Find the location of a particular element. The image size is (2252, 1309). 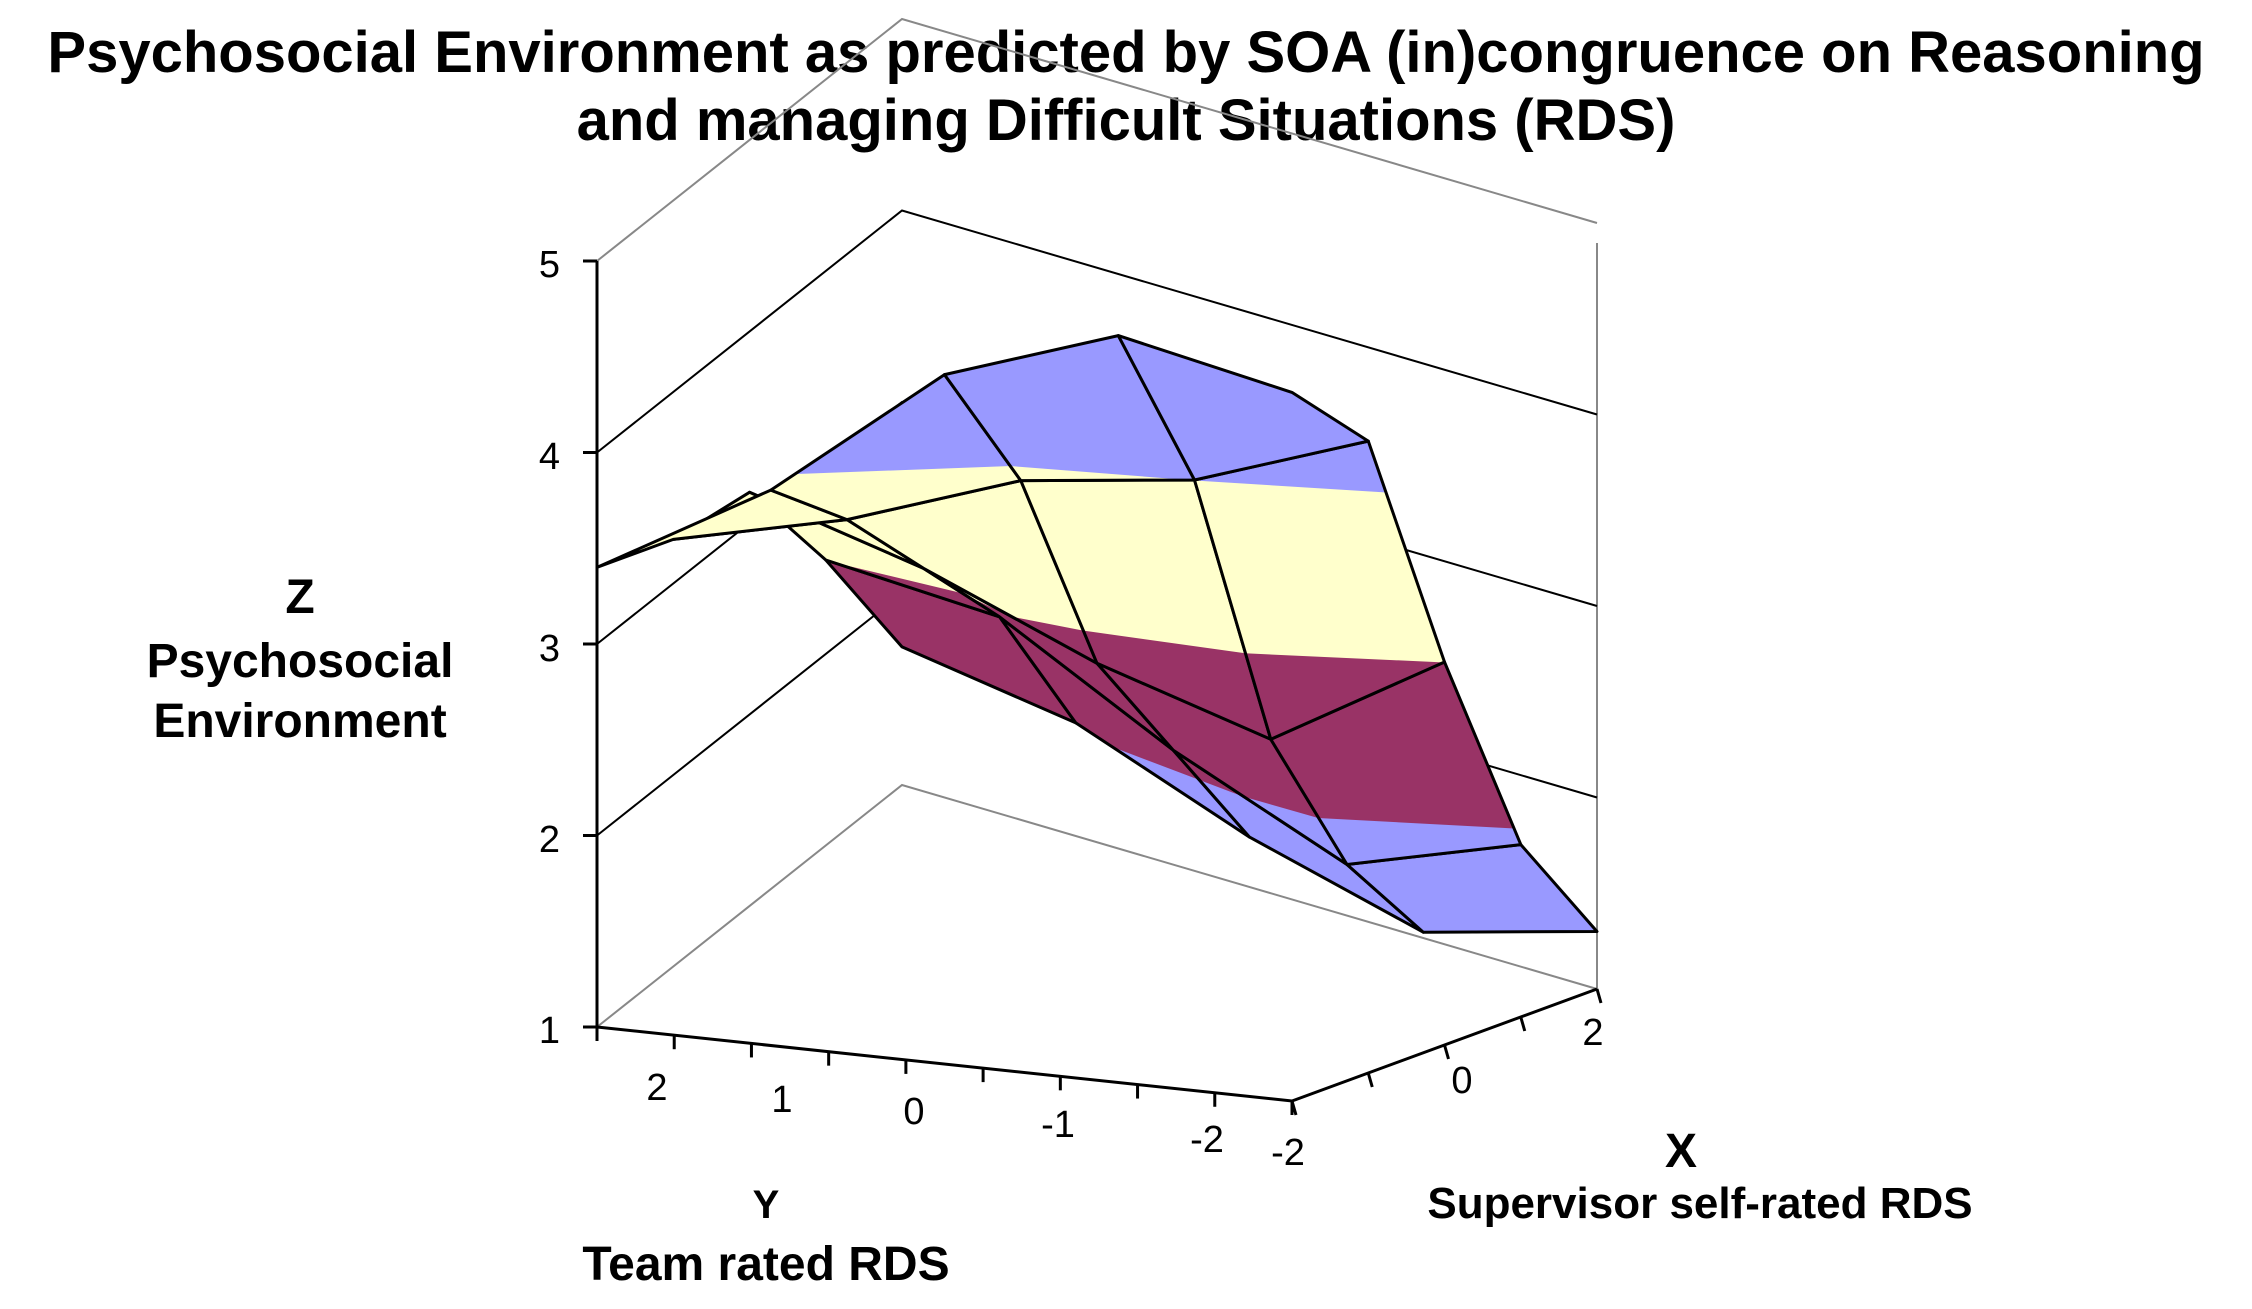

z-axis-title-line-2: Environment is located at coordinates (299, 721).